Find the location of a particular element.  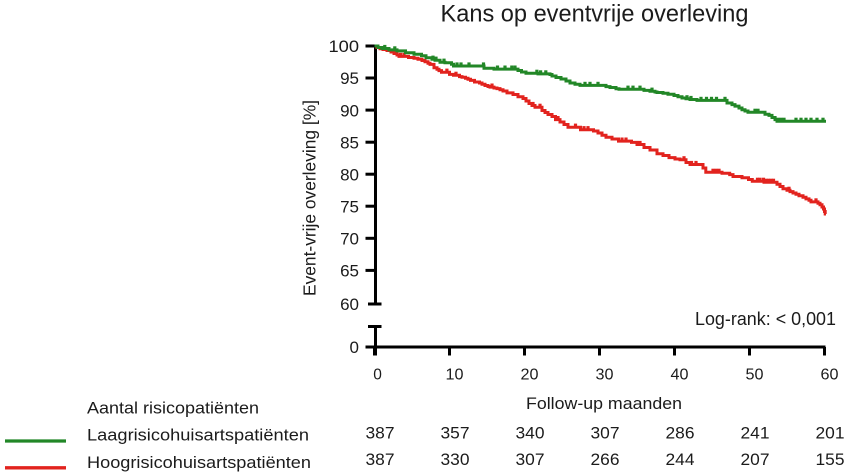

svg-text: 95 is located at coordinates (349, 78).